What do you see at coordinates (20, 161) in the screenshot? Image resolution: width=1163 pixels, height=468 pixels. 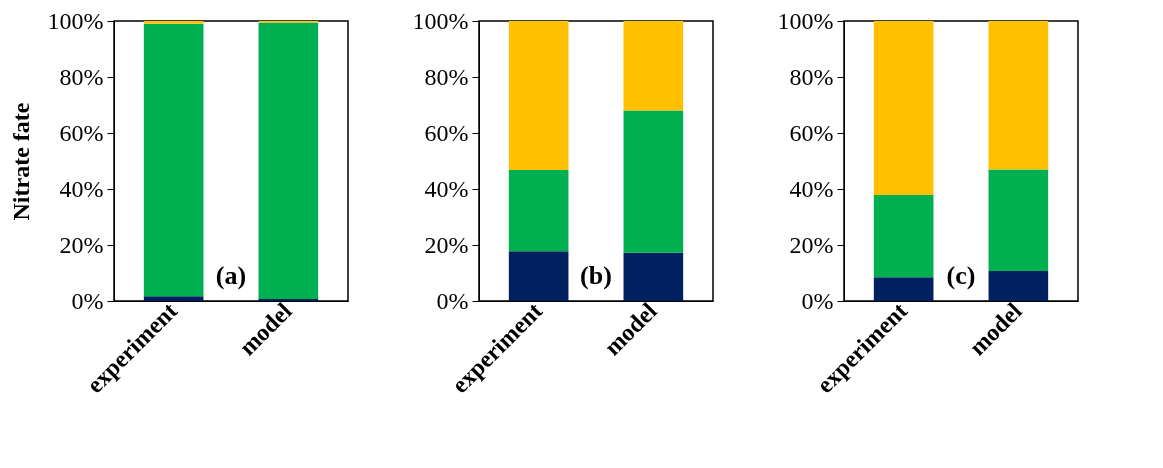 I see `y-axis-title: Nitrate fate` at bounding box center [20, 161].